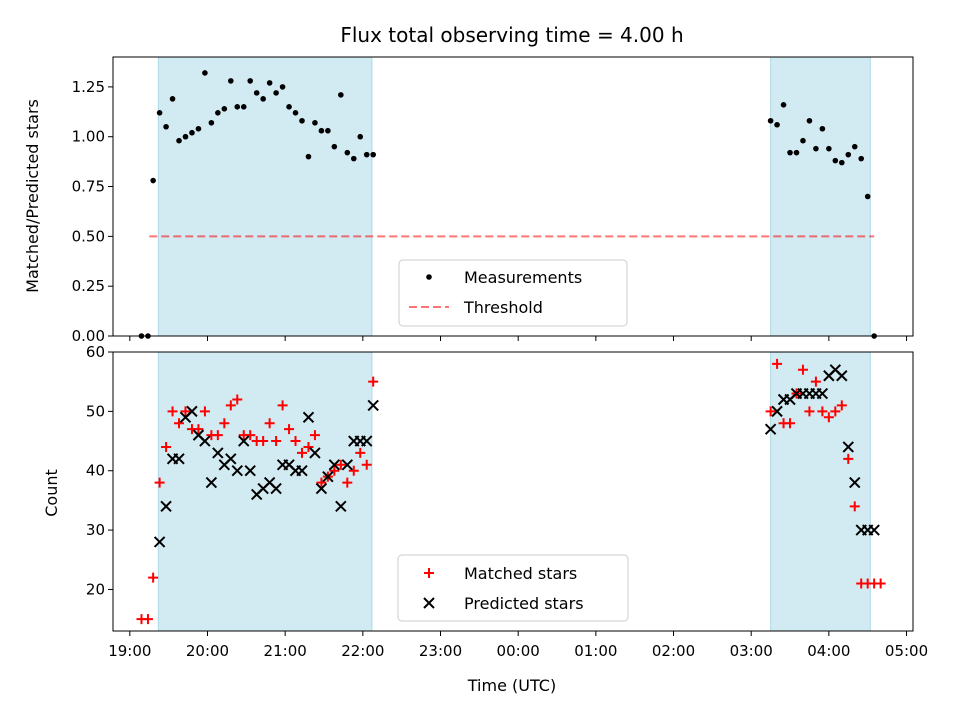  I want to click on bottom-legend: Matched stars Predicted stars, so click(513, 588).